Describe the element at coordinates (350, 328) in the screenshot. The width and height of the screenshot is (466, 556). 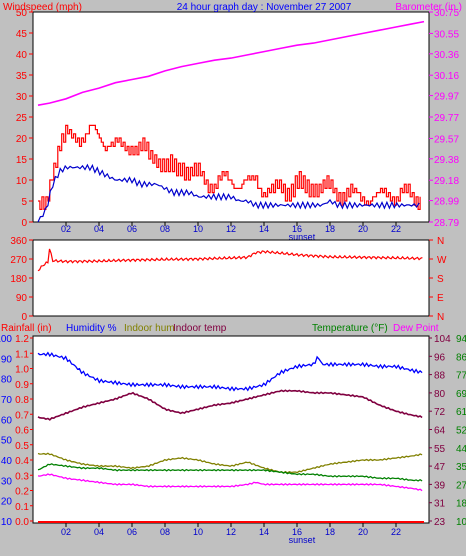
I see `temperature-axis-title: Temperature (°F)` at that location.